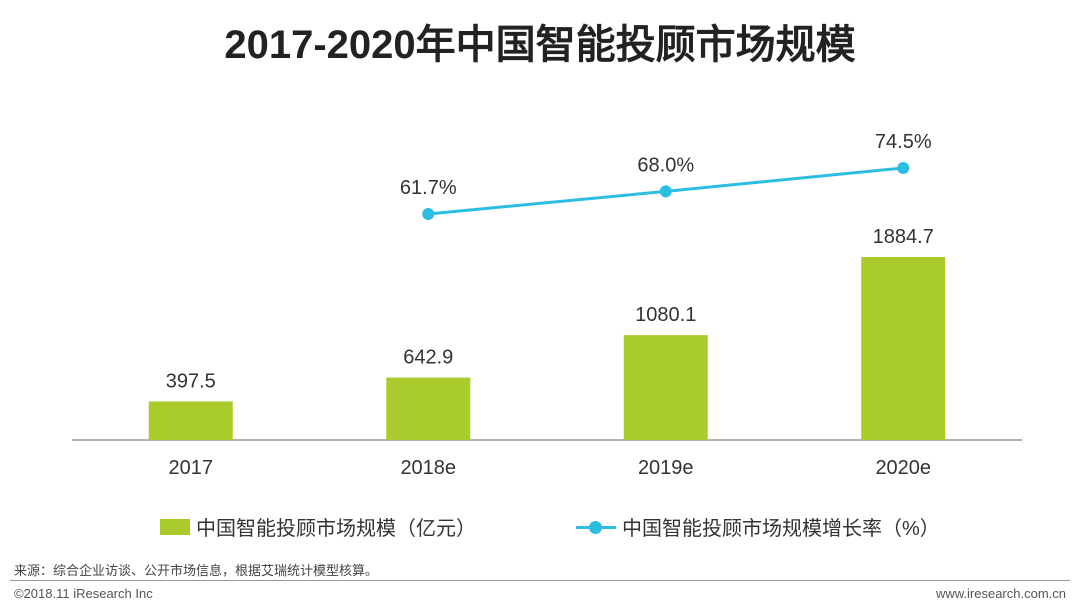 The width and height of the screenshot is (1080, 610). I want to click on legend-line-label: 中国智能投顾市场规模增长率（%）, so click(781, 529).